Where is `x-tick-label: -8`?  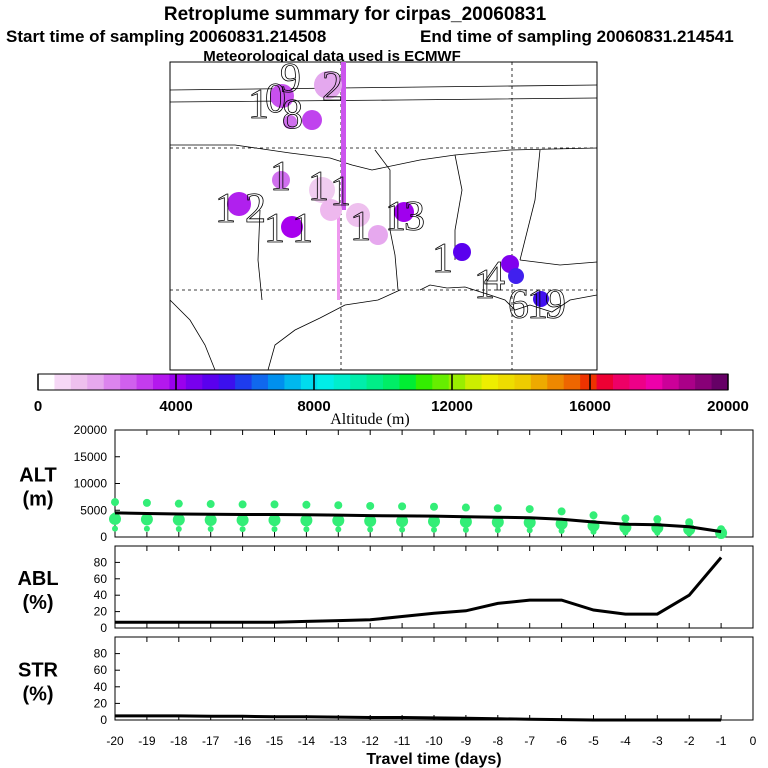 x-tick-label: -8 is located at coordinates (497, 741).